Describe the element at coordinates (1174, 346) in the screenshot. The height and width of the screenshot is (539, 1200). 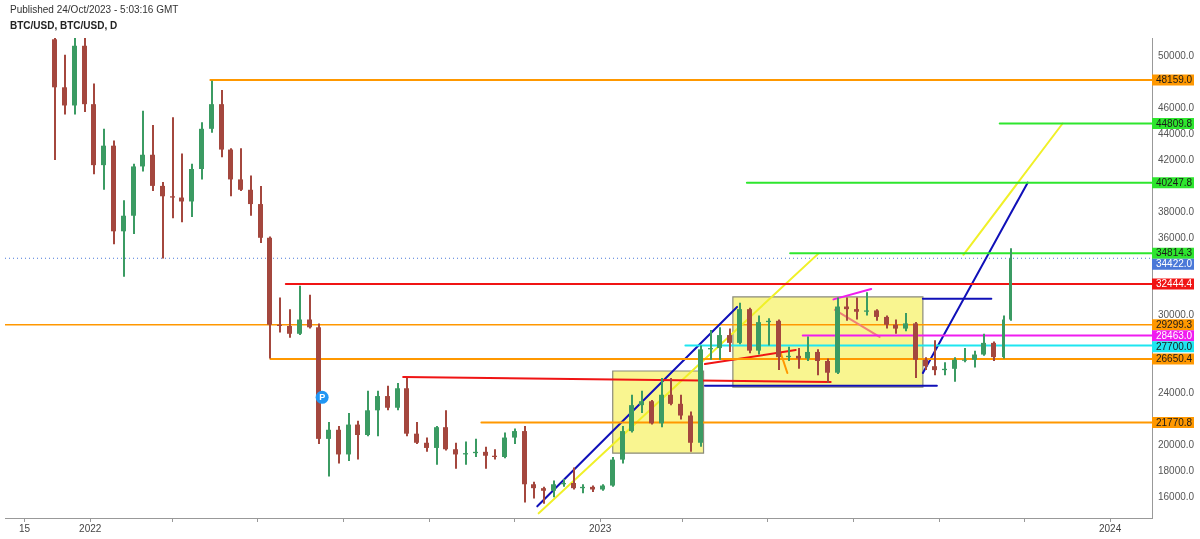
I see `data-label: 27700.0` at that location.